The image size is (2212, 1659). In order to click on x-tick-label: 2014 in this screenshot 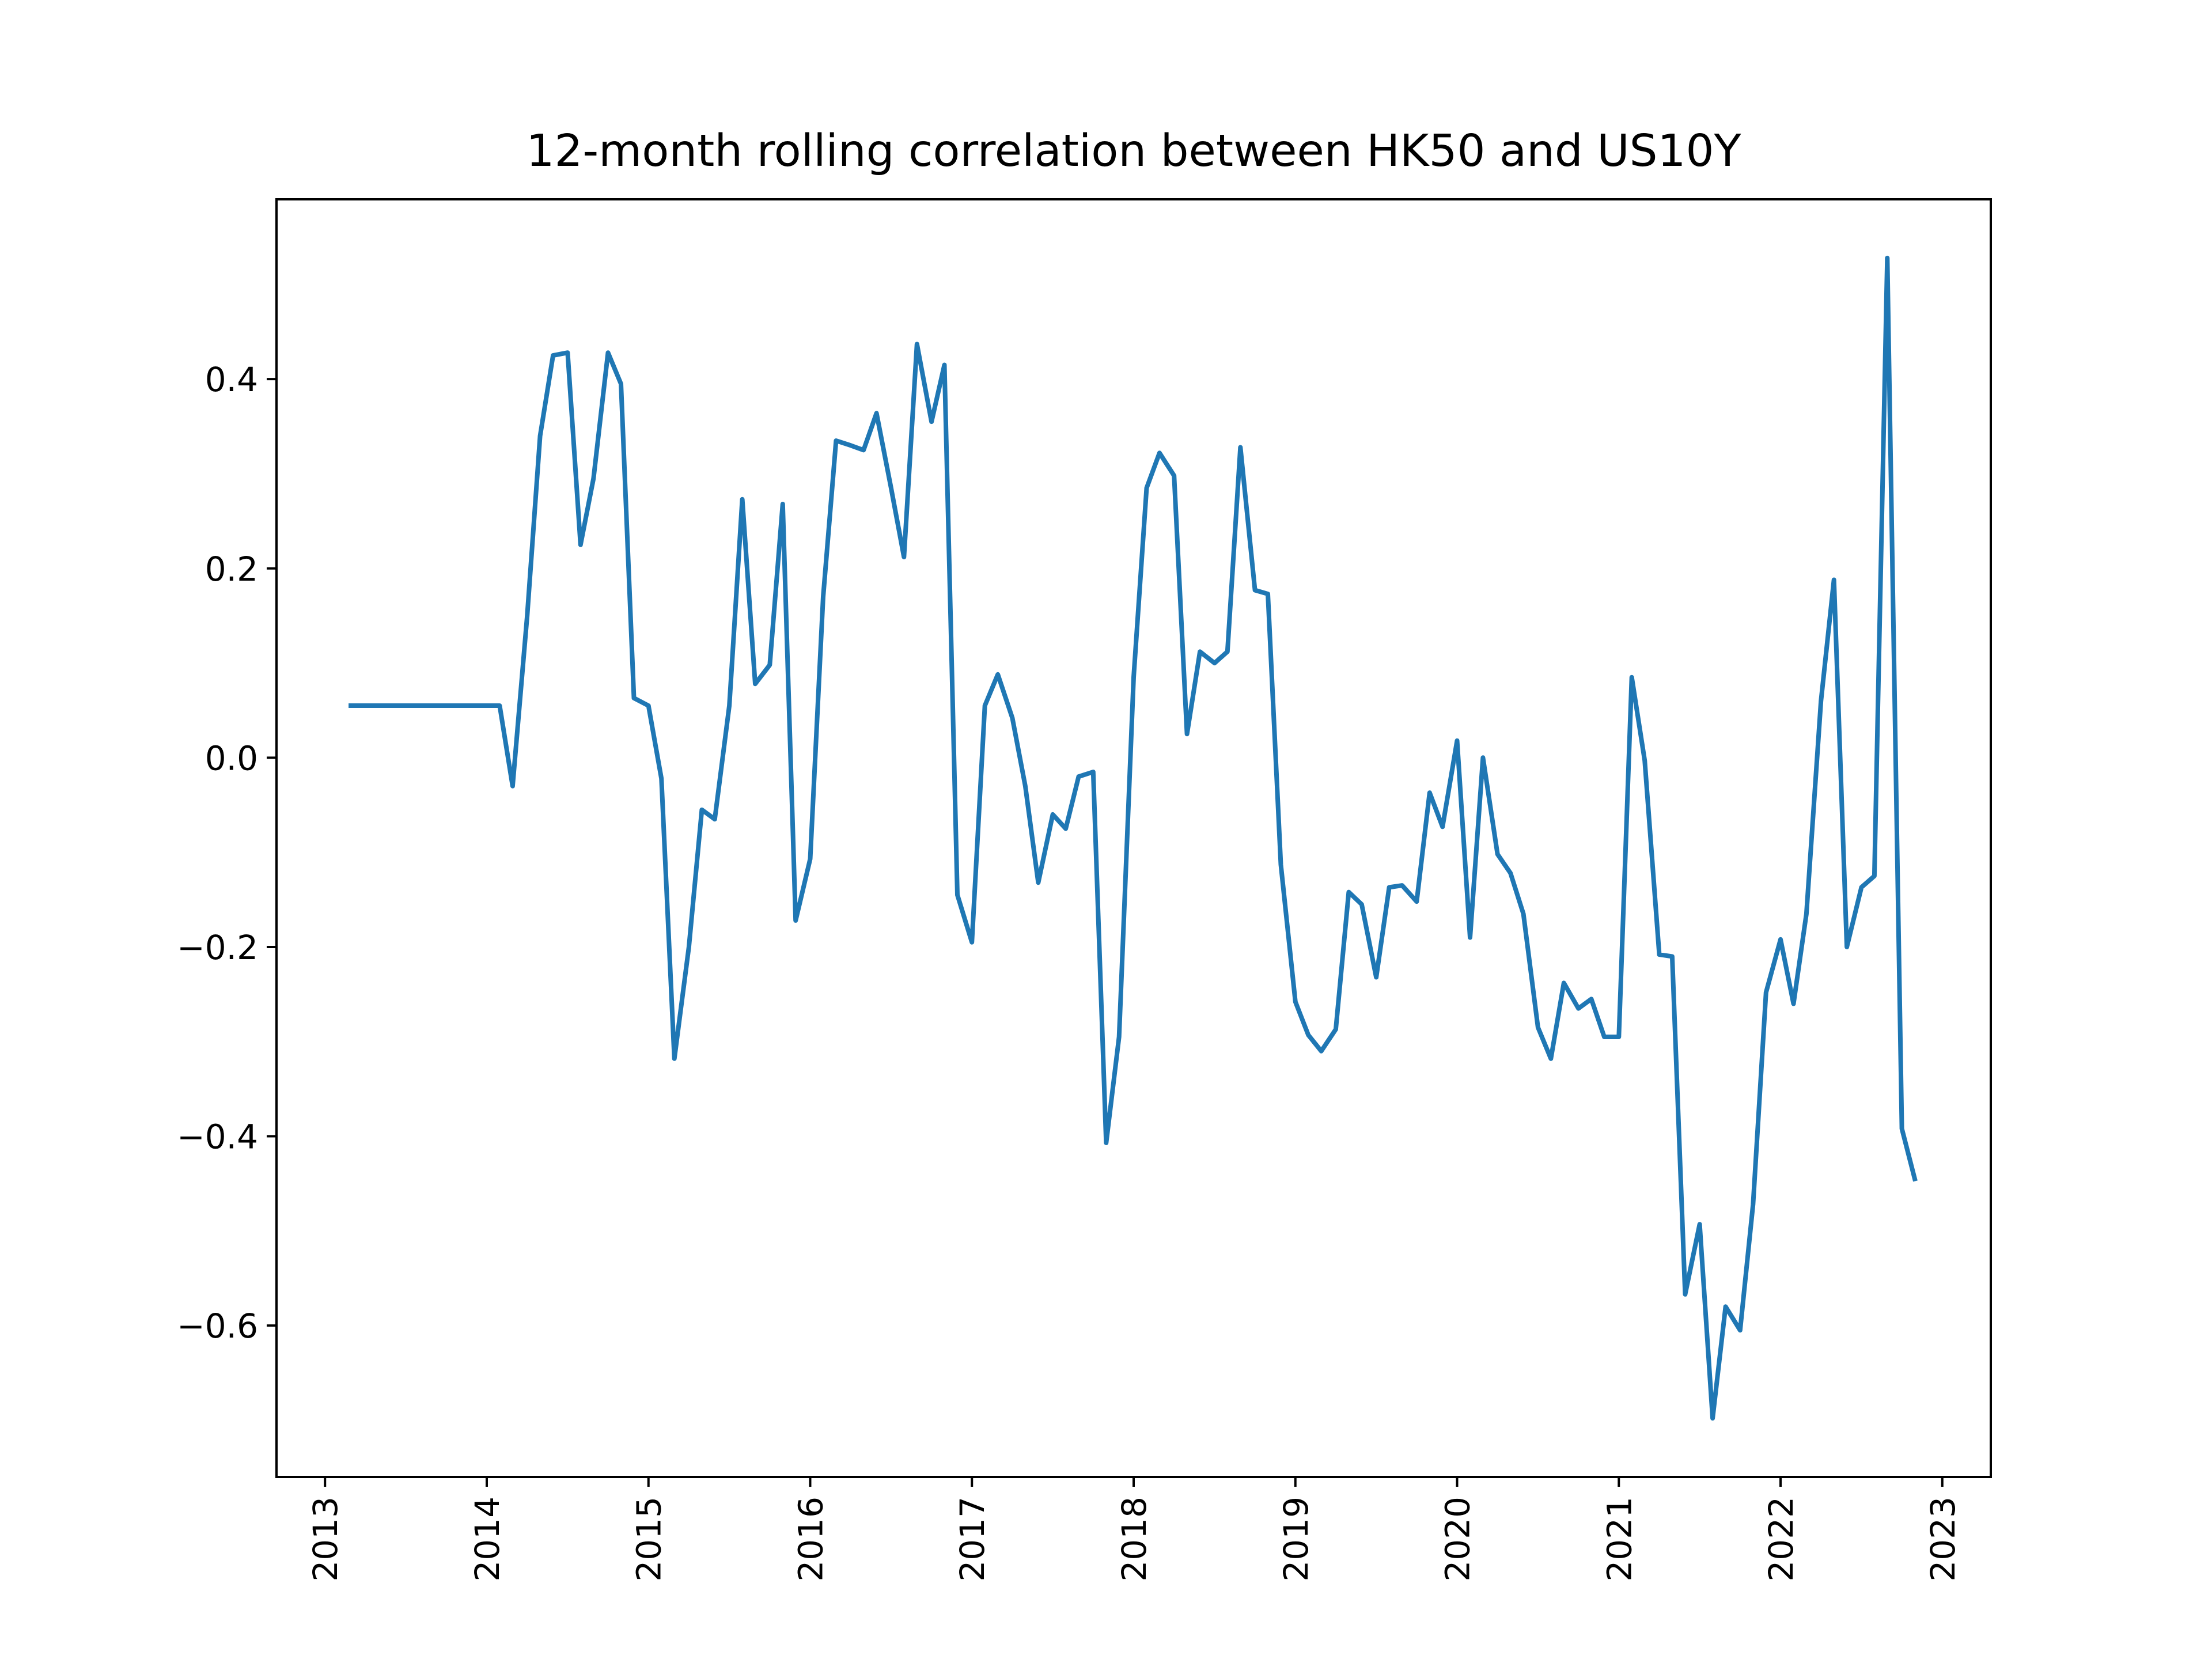, I will do `click(487, 1539)`.